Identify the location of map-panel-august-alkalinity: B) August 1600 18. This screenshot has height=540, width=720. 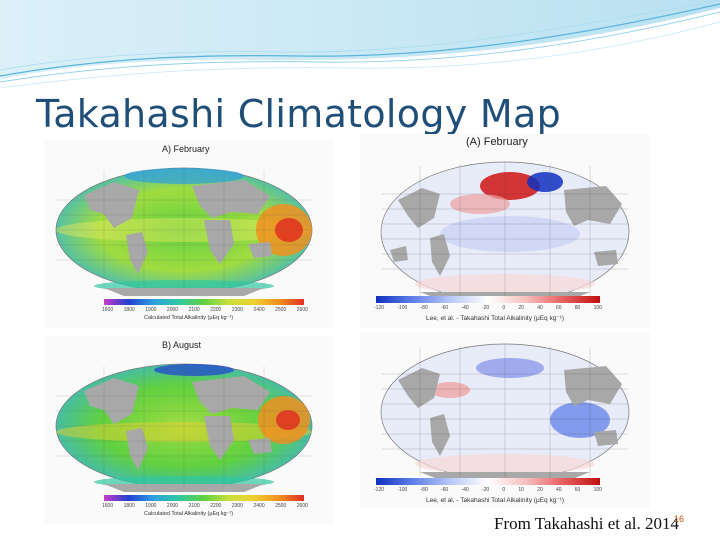
(189, 430).